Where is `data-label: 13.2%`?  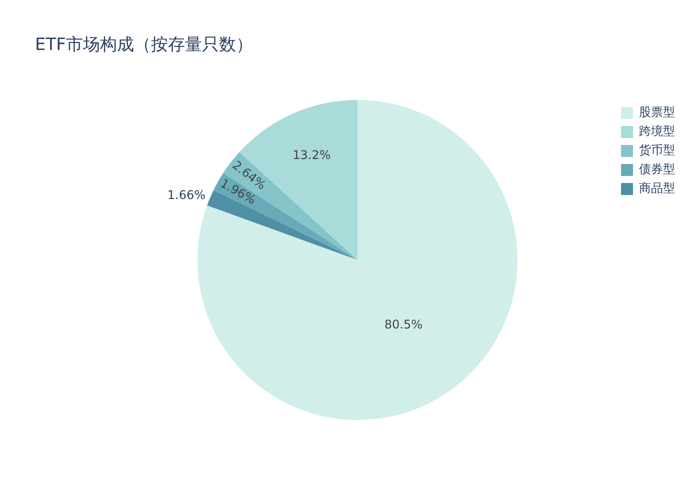 data-label: 13.2% is located at coordinates (311, 155).